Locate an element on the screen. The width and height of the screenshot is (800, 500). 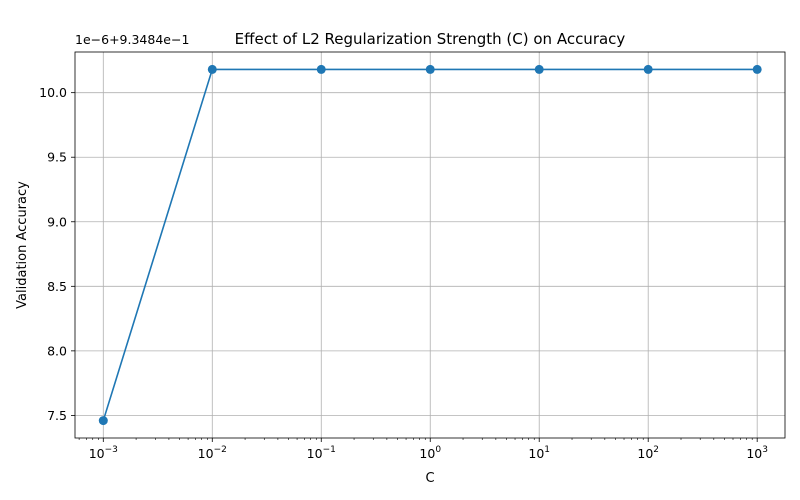
y-tick-label: 10.0 is located at coordinates (53, 92).